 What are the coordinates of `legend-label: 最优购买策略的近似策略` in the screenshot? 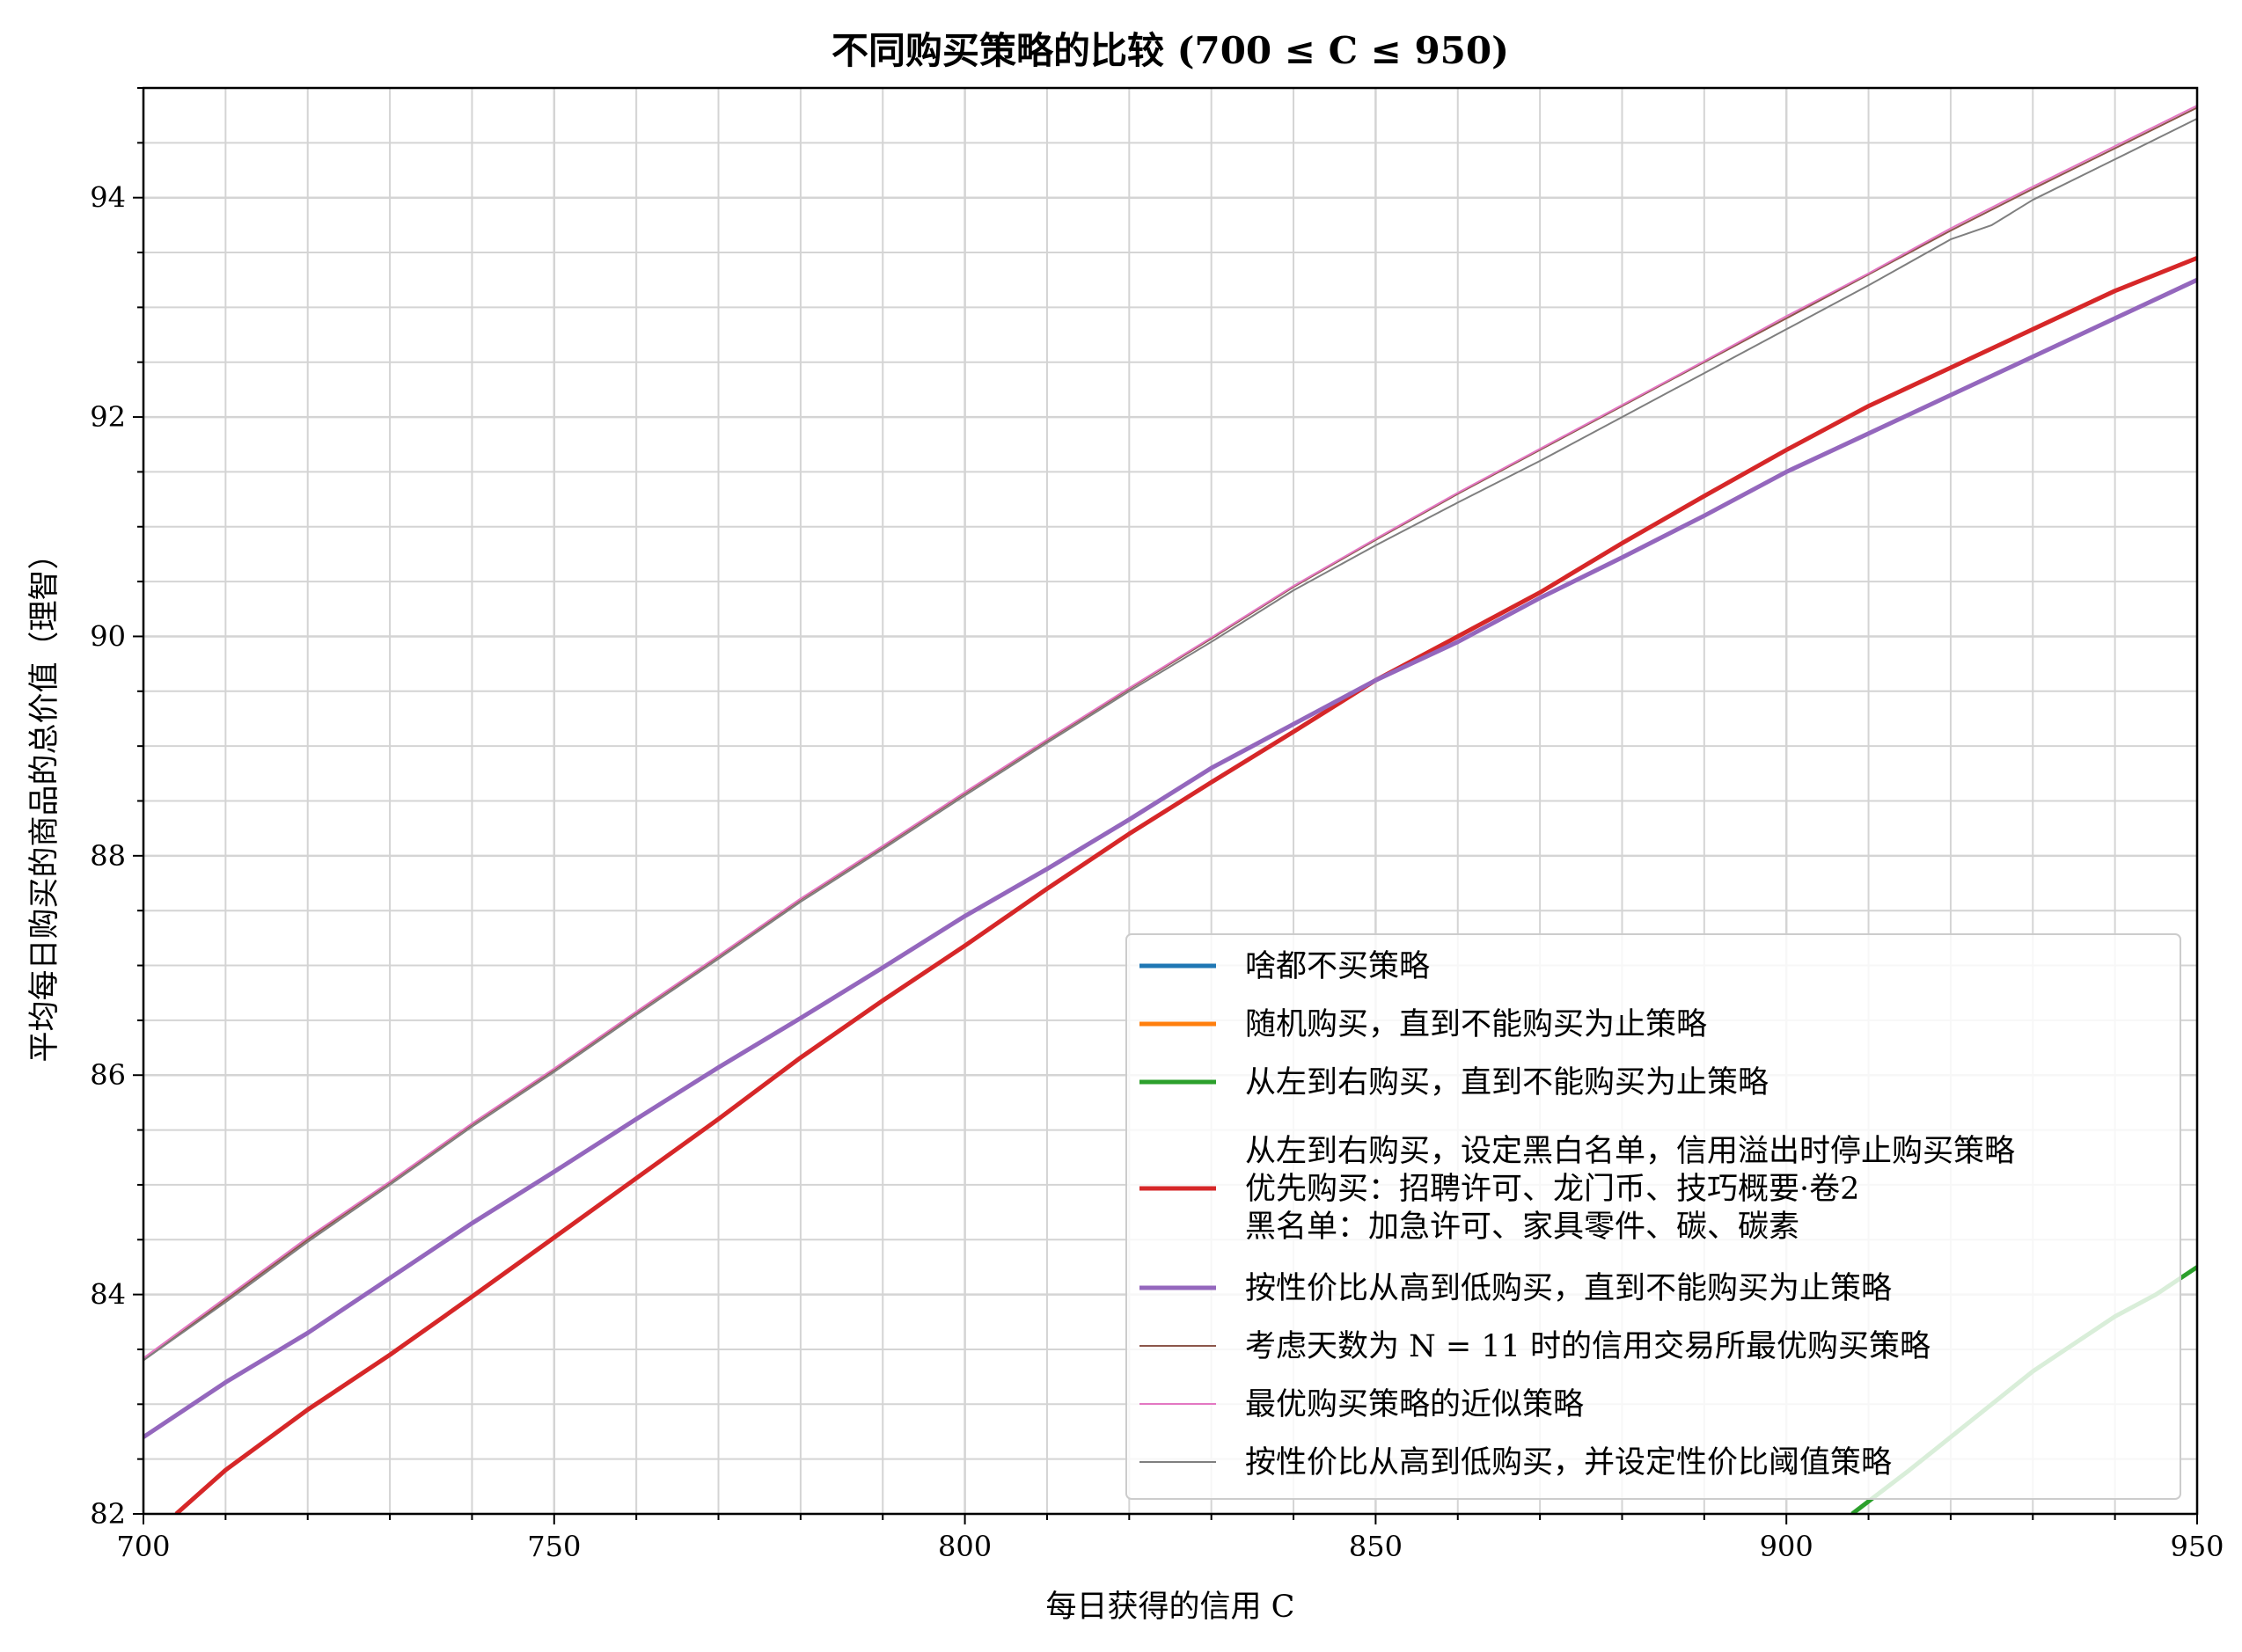 It's located at (1414, 1404).